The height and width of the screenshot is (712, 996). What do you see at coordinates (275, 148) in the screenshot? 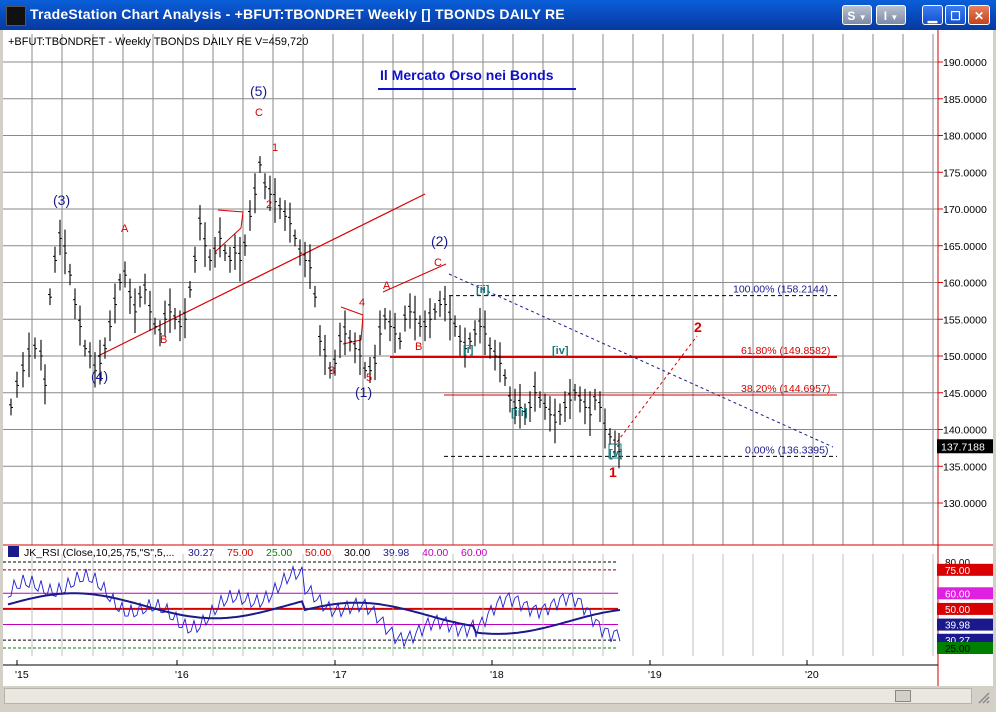
I see `wave-label-minor: 1` at bounding box center [275, 148].